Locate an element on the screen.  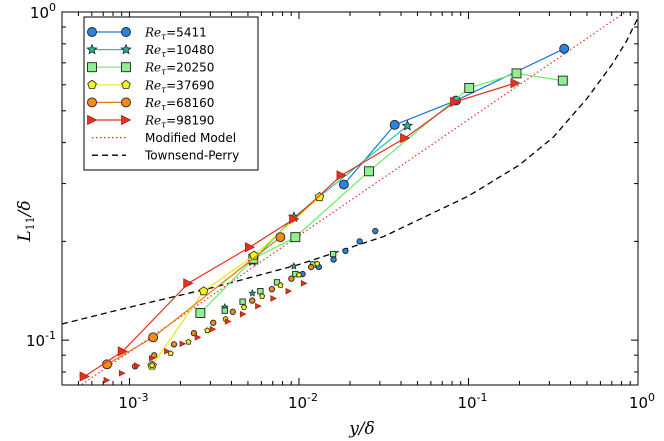
legend-frame is located at coordinates (171, 93).